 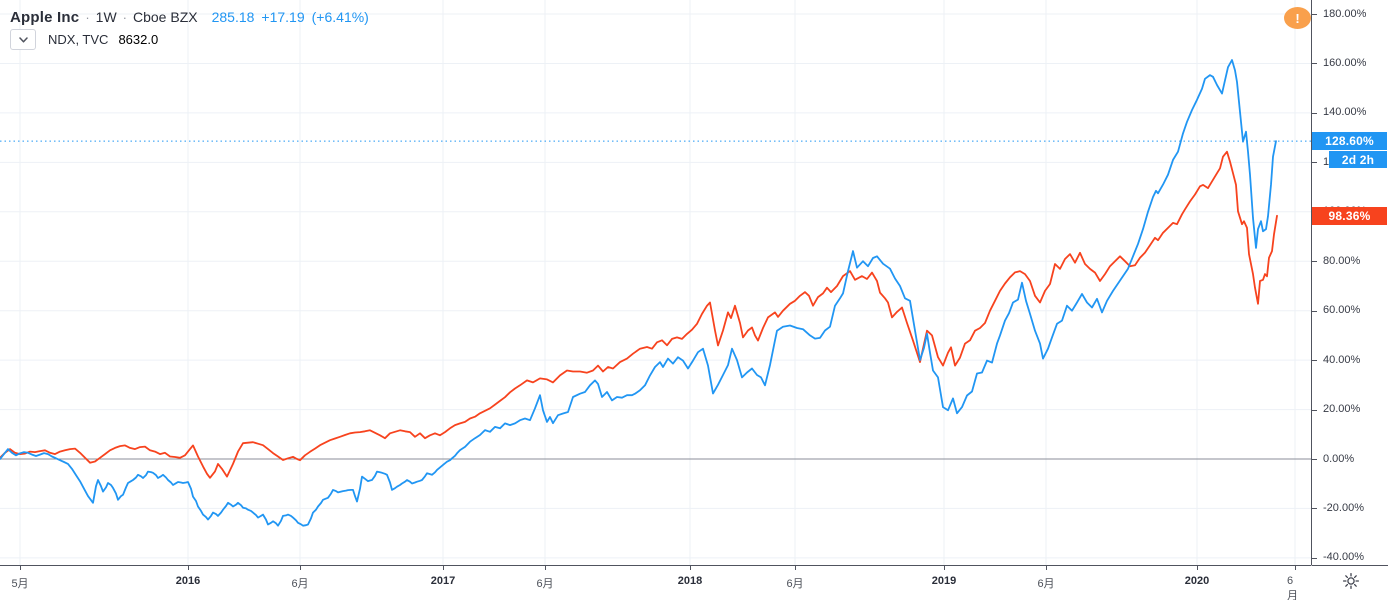 What do you see at coordinates (655, 582) in the screenshot?
I see `time-axis: 5月 2016 6月 2017 6月 2018 6月 2019 6月 2020 6月` at bounding box center [655, 582].